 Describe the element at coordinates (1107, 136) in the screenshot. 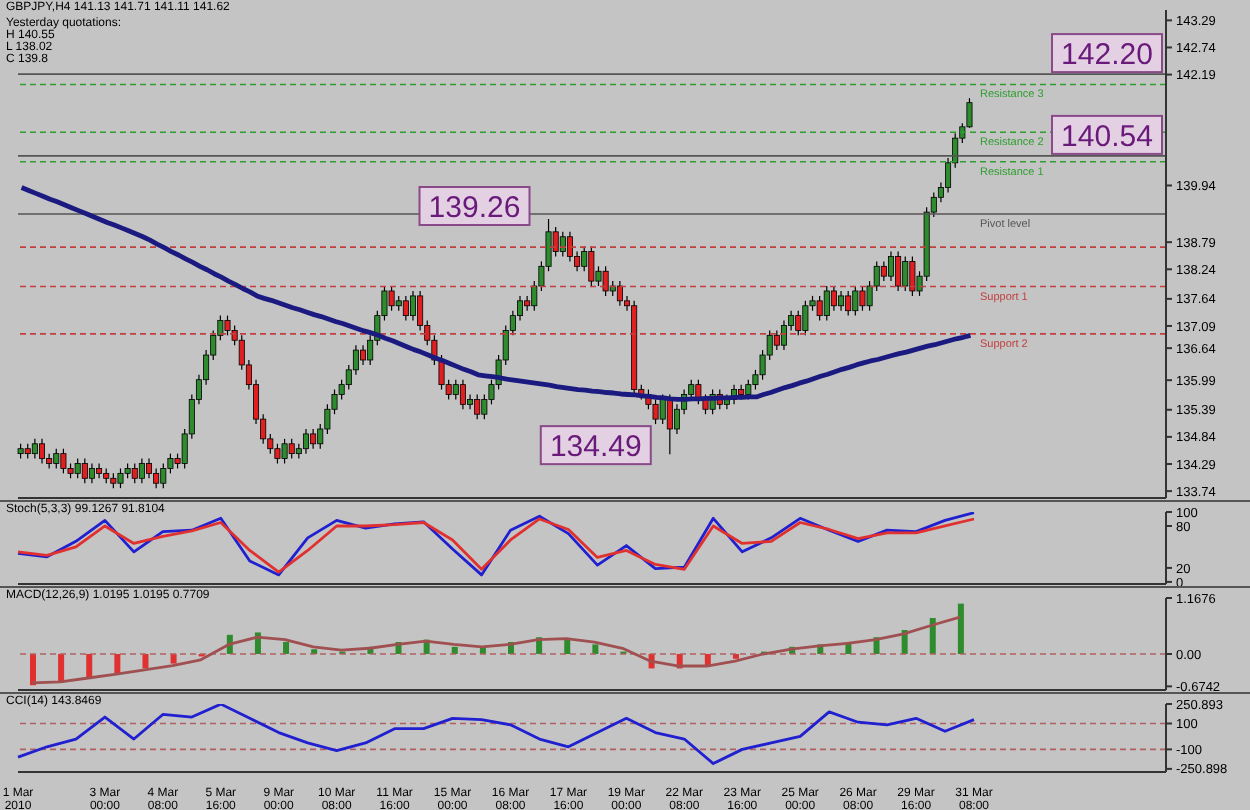

I see `annotation: 140.54` at that location.